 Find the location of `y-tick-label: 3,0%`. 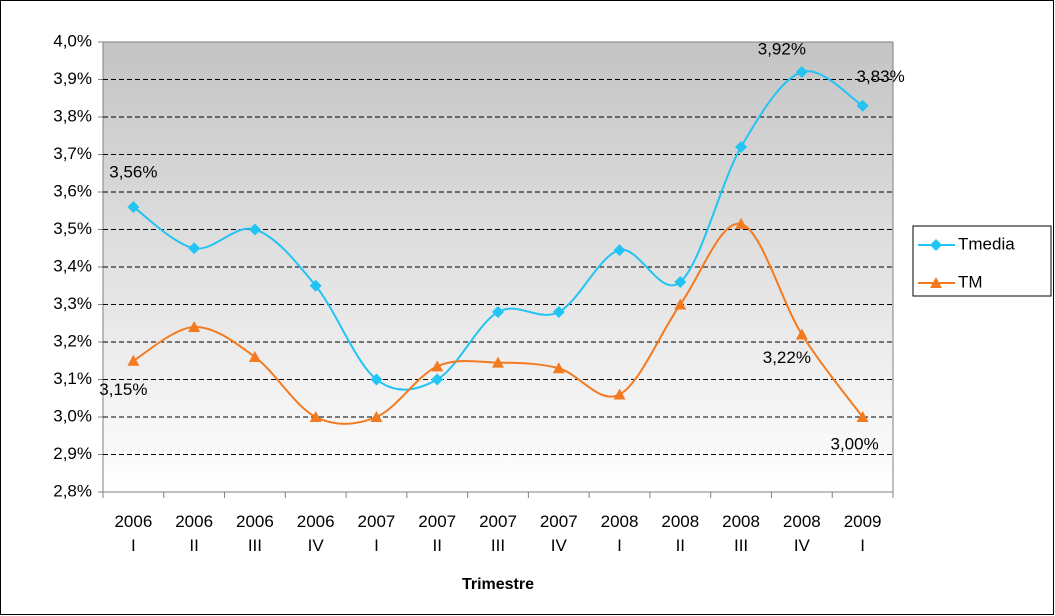

y-tick-label: 3,0% is located at coordinates (72, 415).